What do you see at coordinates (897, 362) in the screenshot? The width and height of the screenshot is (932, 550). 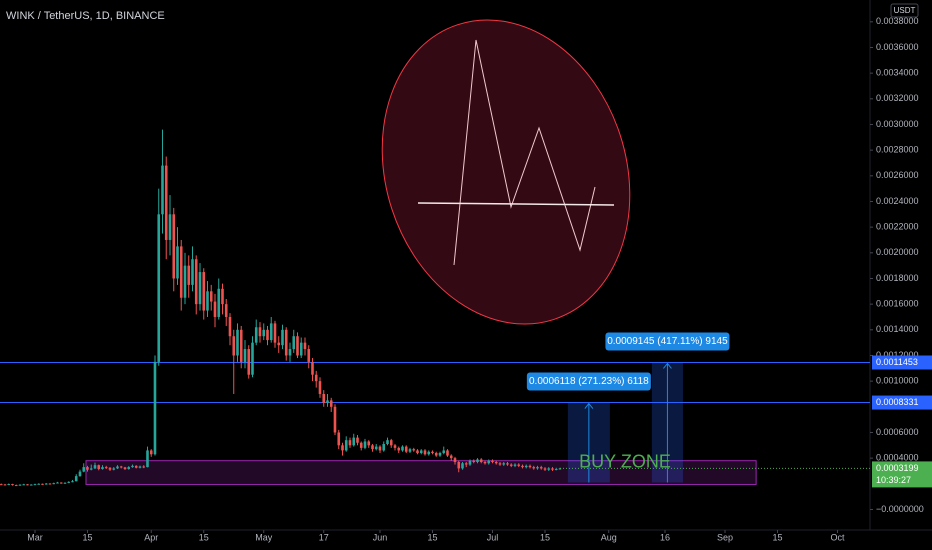 I see `price-tag-label: 0.0011453` at bounding box center [897, 362].